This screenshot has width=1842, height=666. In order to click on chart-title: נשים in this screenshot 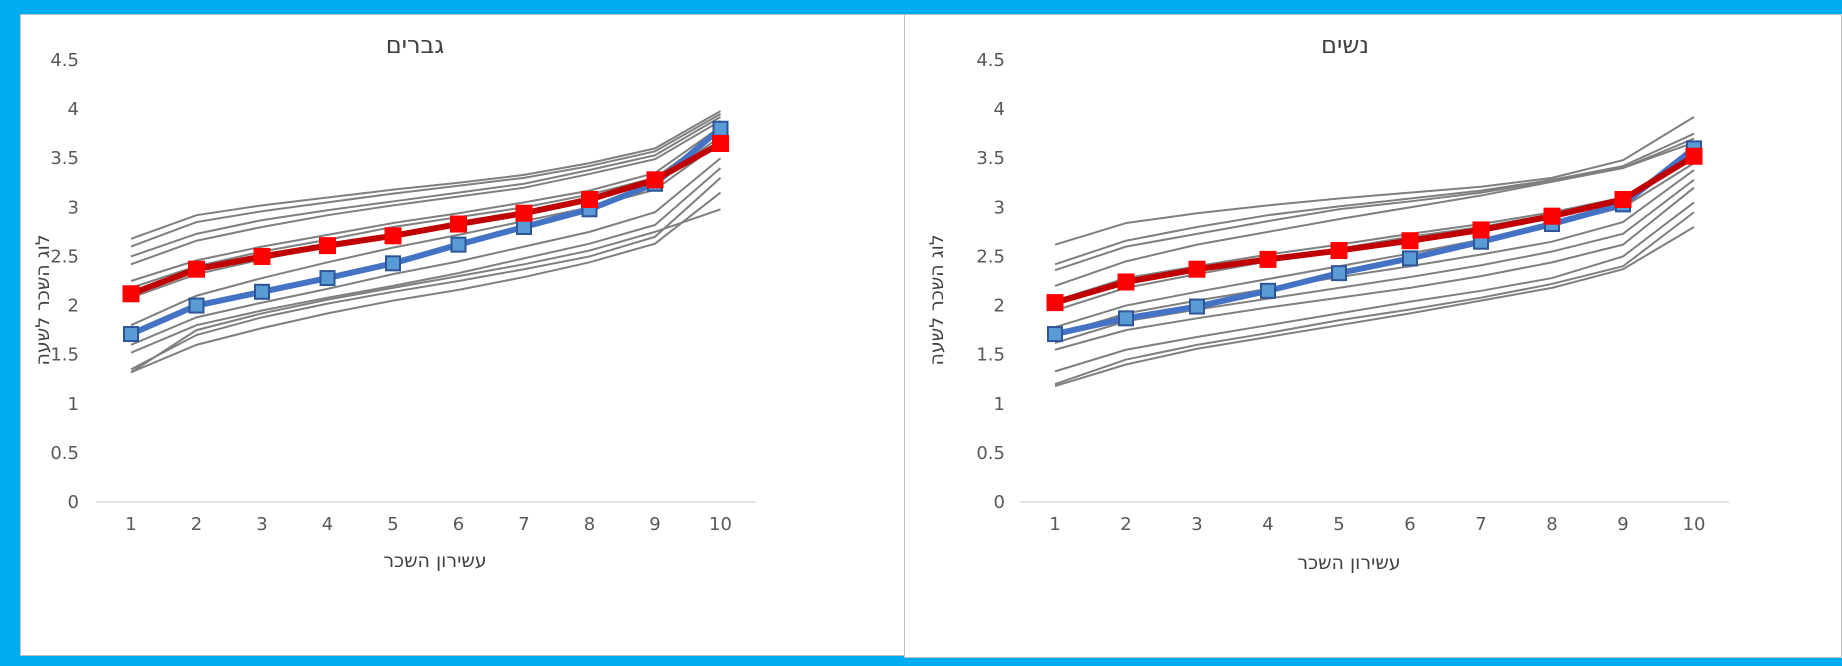, I will do `click(1345, 45)`.